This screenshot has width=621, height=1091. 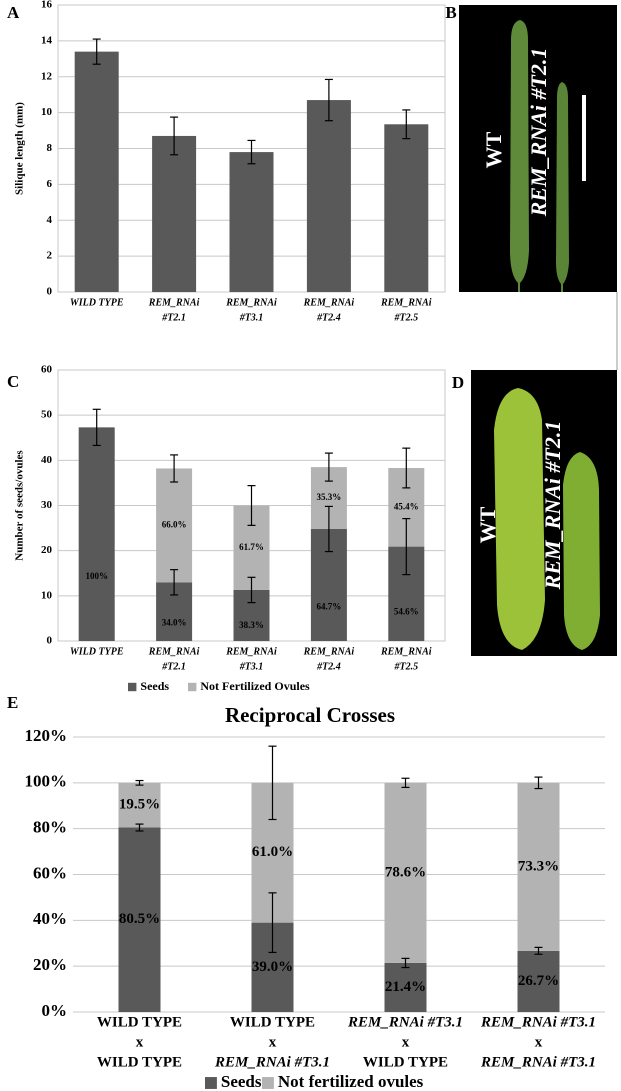 What do you see at coordinates (50, 256) in the screenshot?
I see `y-tick-label: 2` at bounding box center [50, 256].